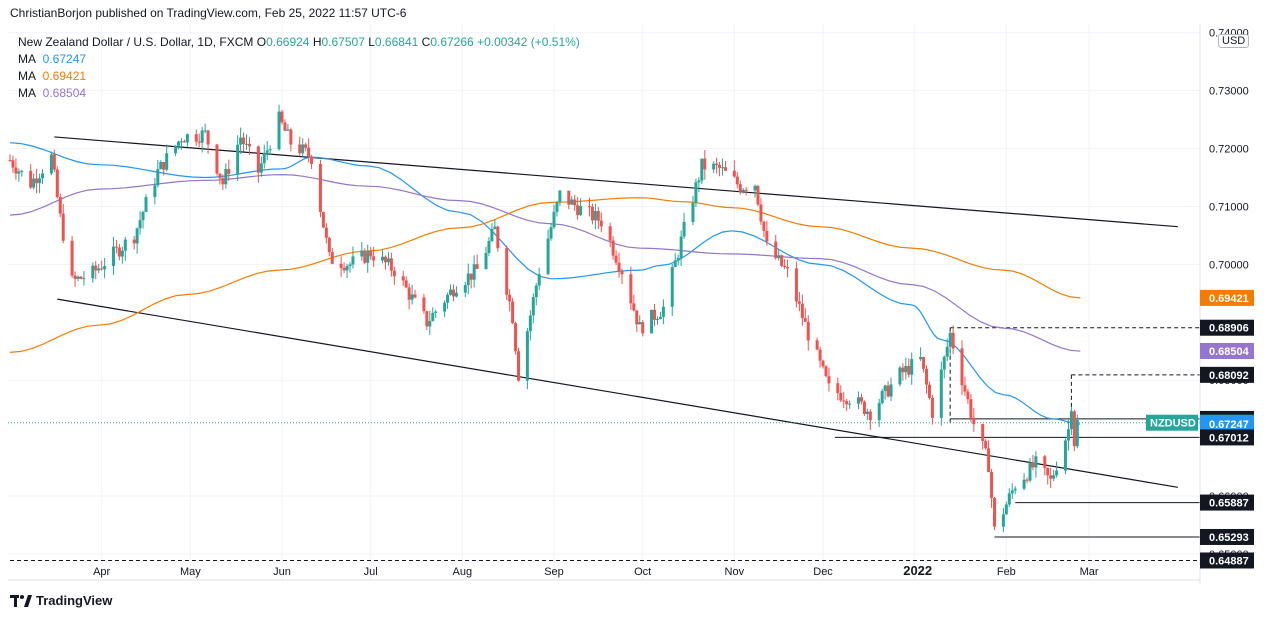 The height and width of the screenshot is (619, 1274). I want to click on time-axis: Apr May Jun Jul Aug Sep Oct Nov Dec 2022 Feb Mar, so click(596, 570).